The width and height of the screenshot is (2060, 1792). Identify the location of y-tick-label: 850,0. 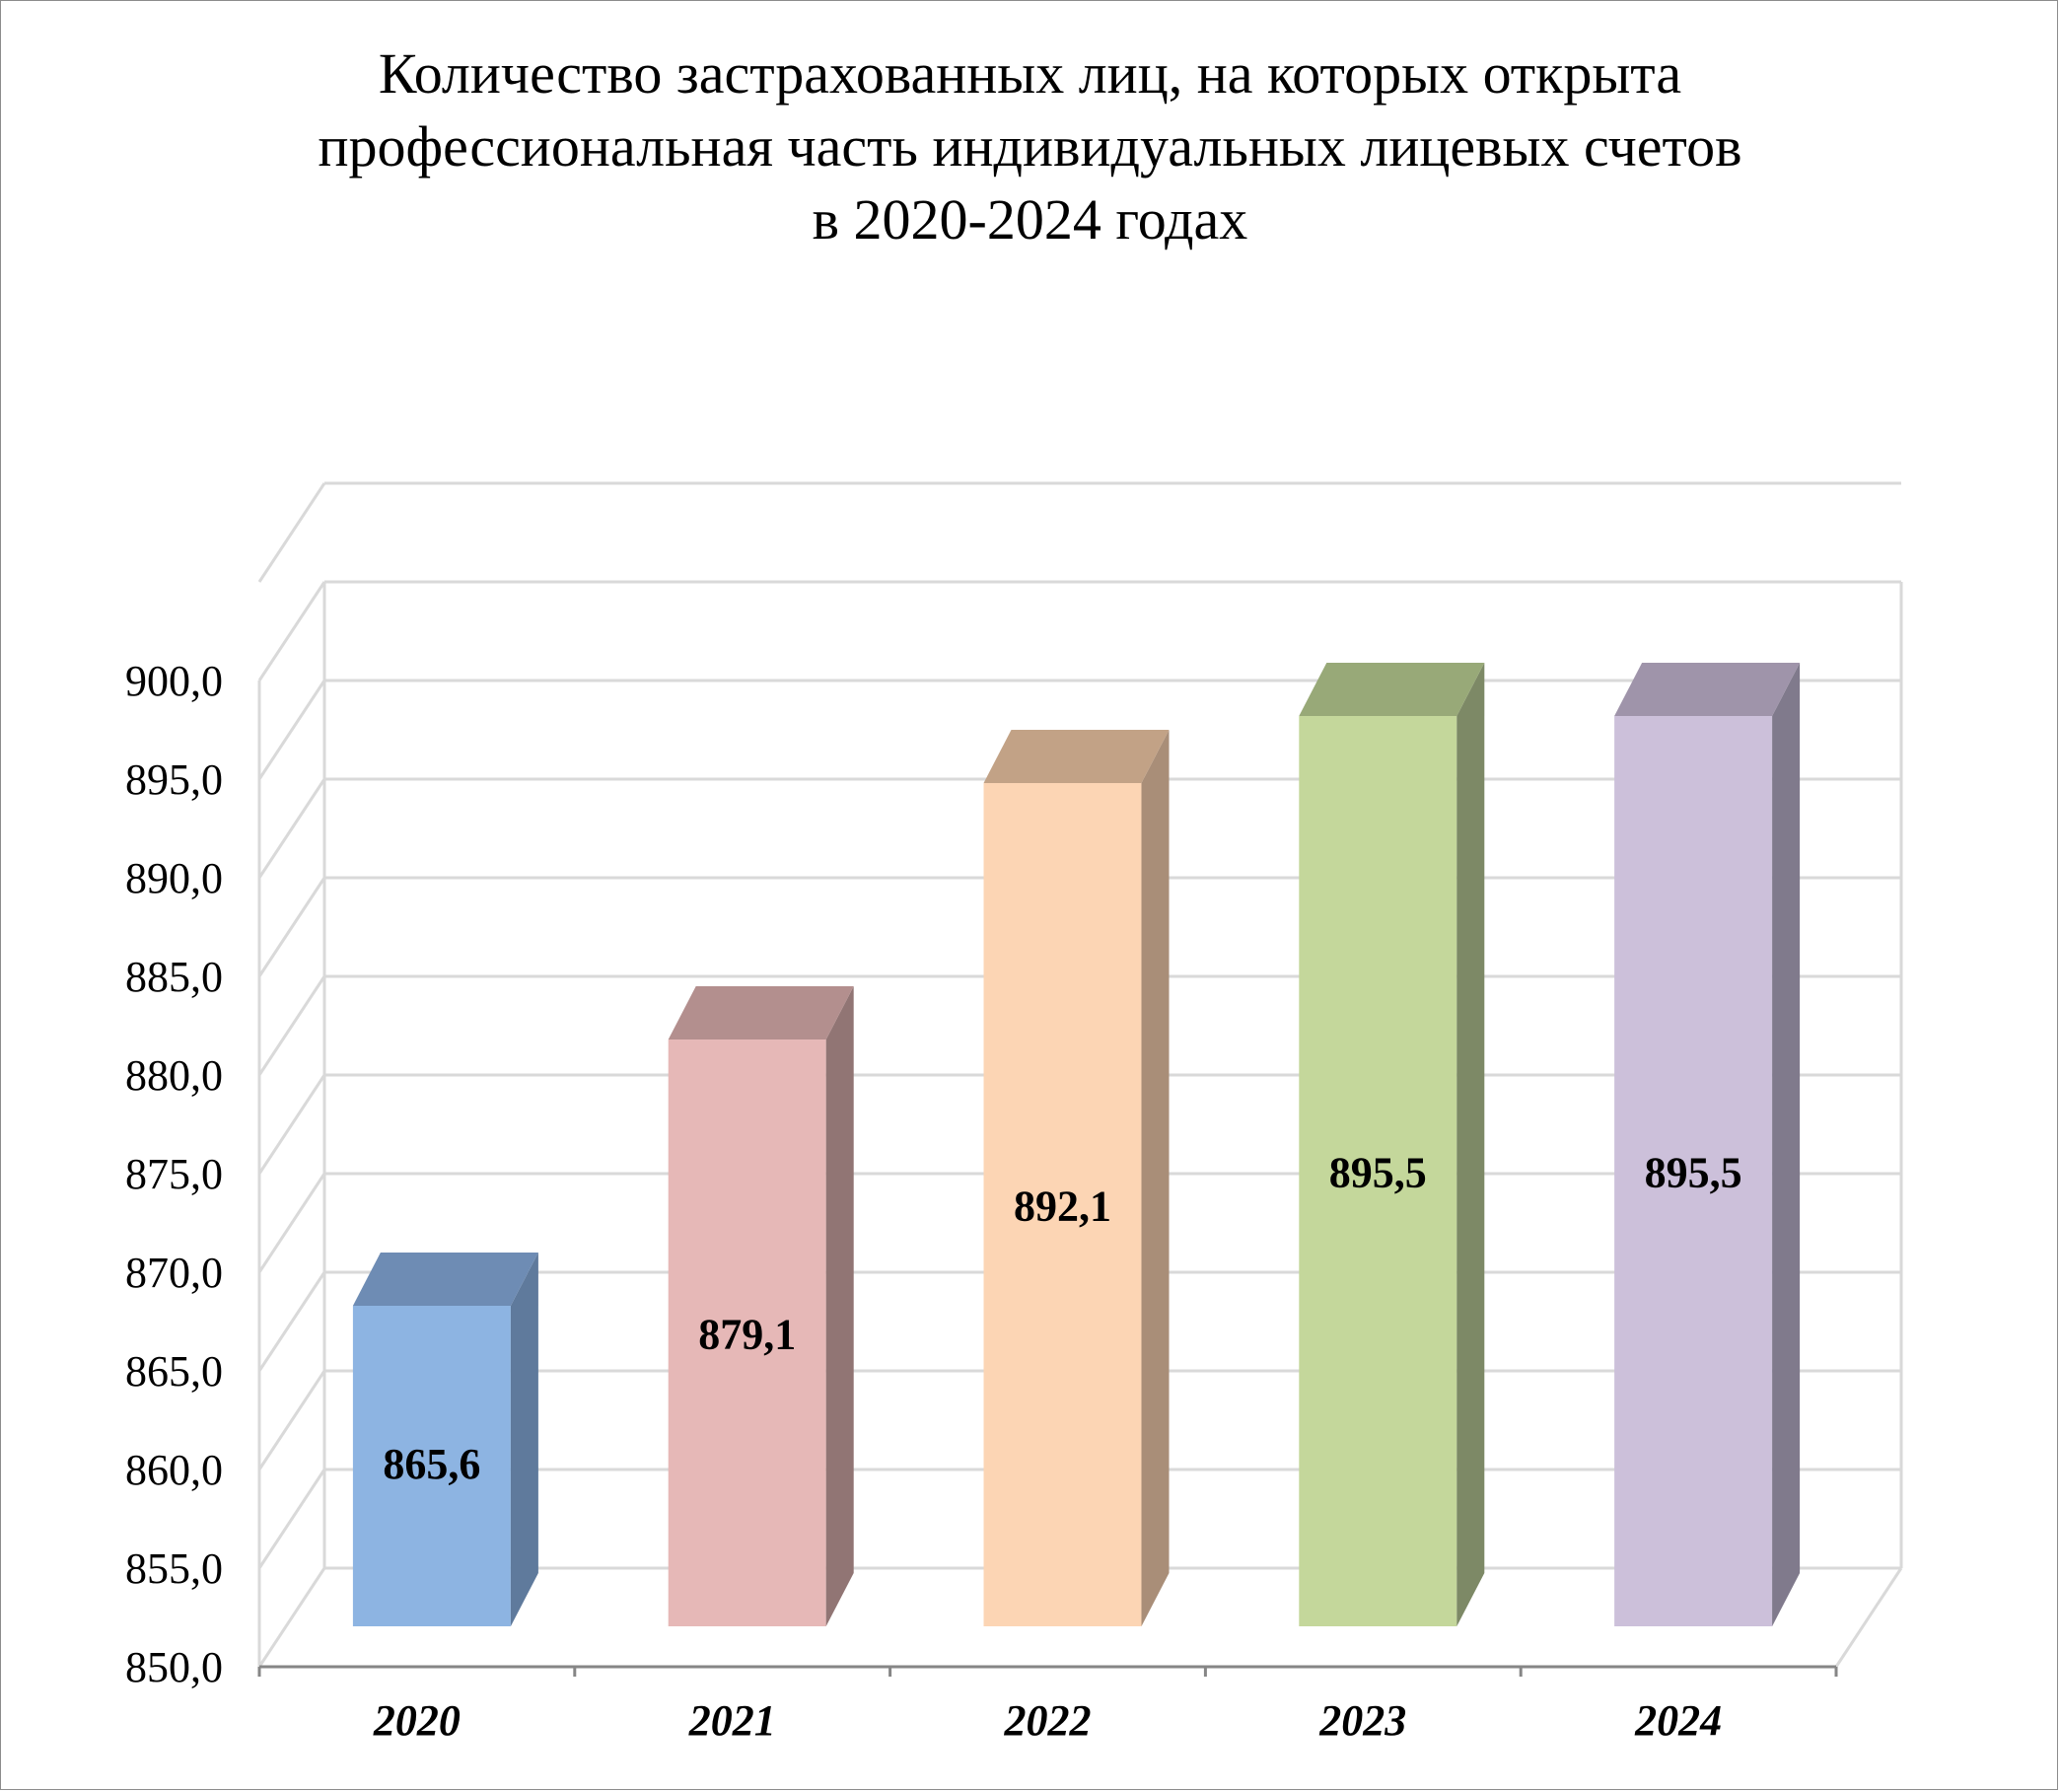
(174, 1667).